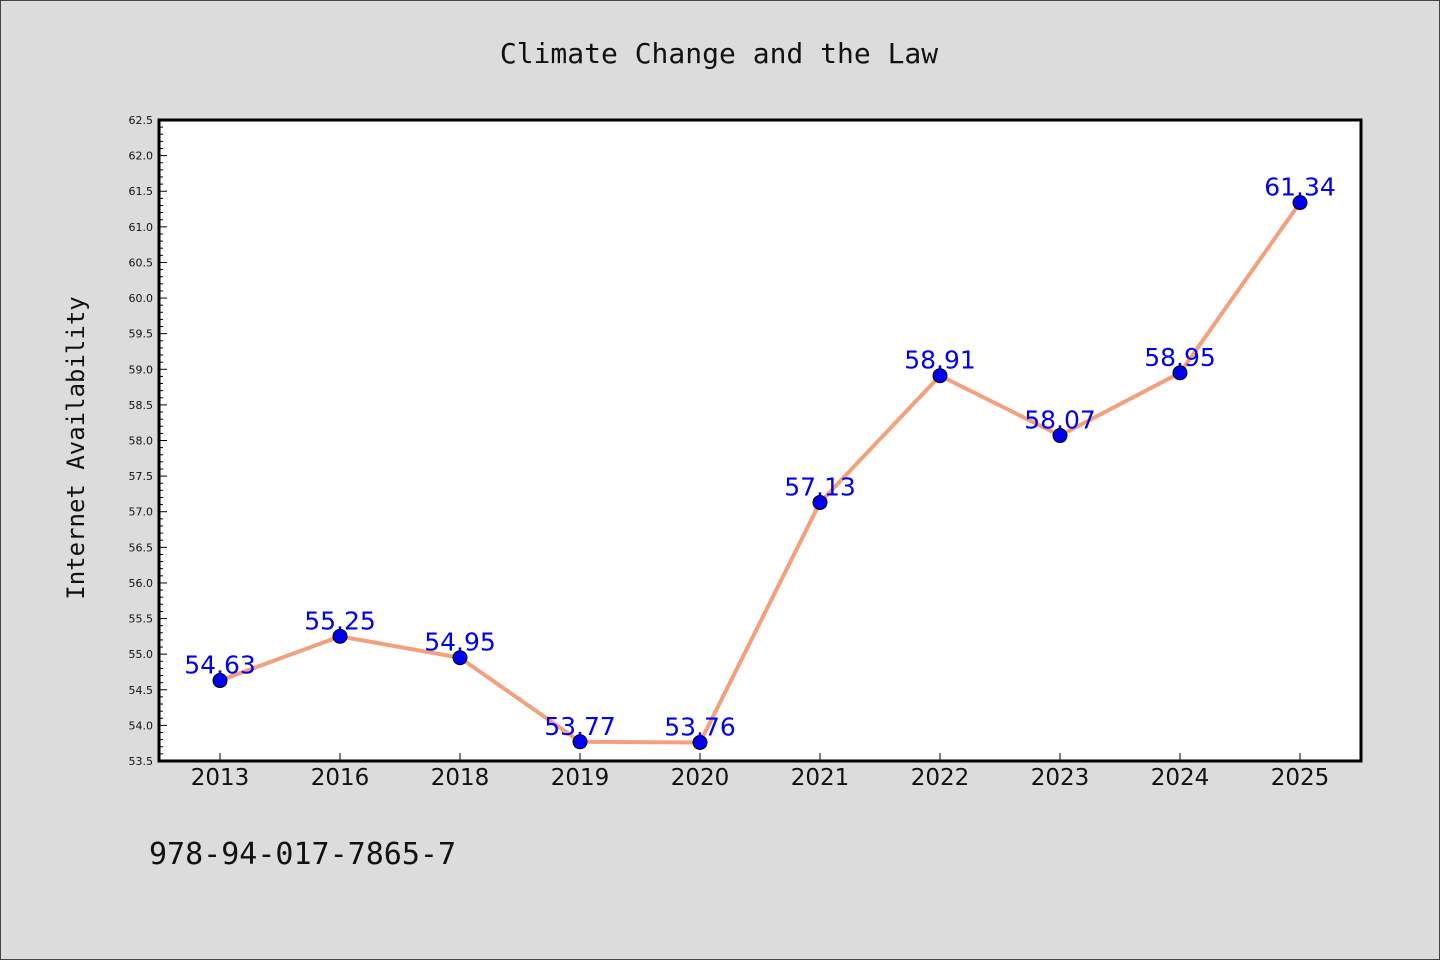 The width and height of the screenshot is (1440, 960). I want to click on x-tick-label: 2025, so click(1300, 778).